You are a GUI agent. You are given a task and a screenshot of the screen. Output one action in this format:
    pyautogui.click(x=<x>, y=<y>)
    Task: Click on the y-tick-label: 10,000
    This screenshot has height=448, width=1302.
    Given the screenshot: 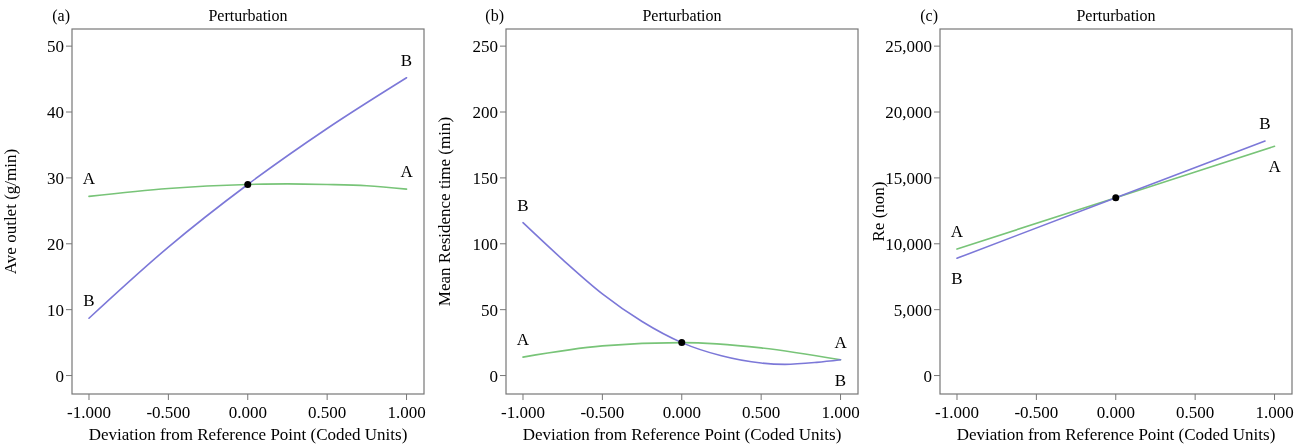 What is the action you would take?
    pyautogui.click(x=908, y=244)
    